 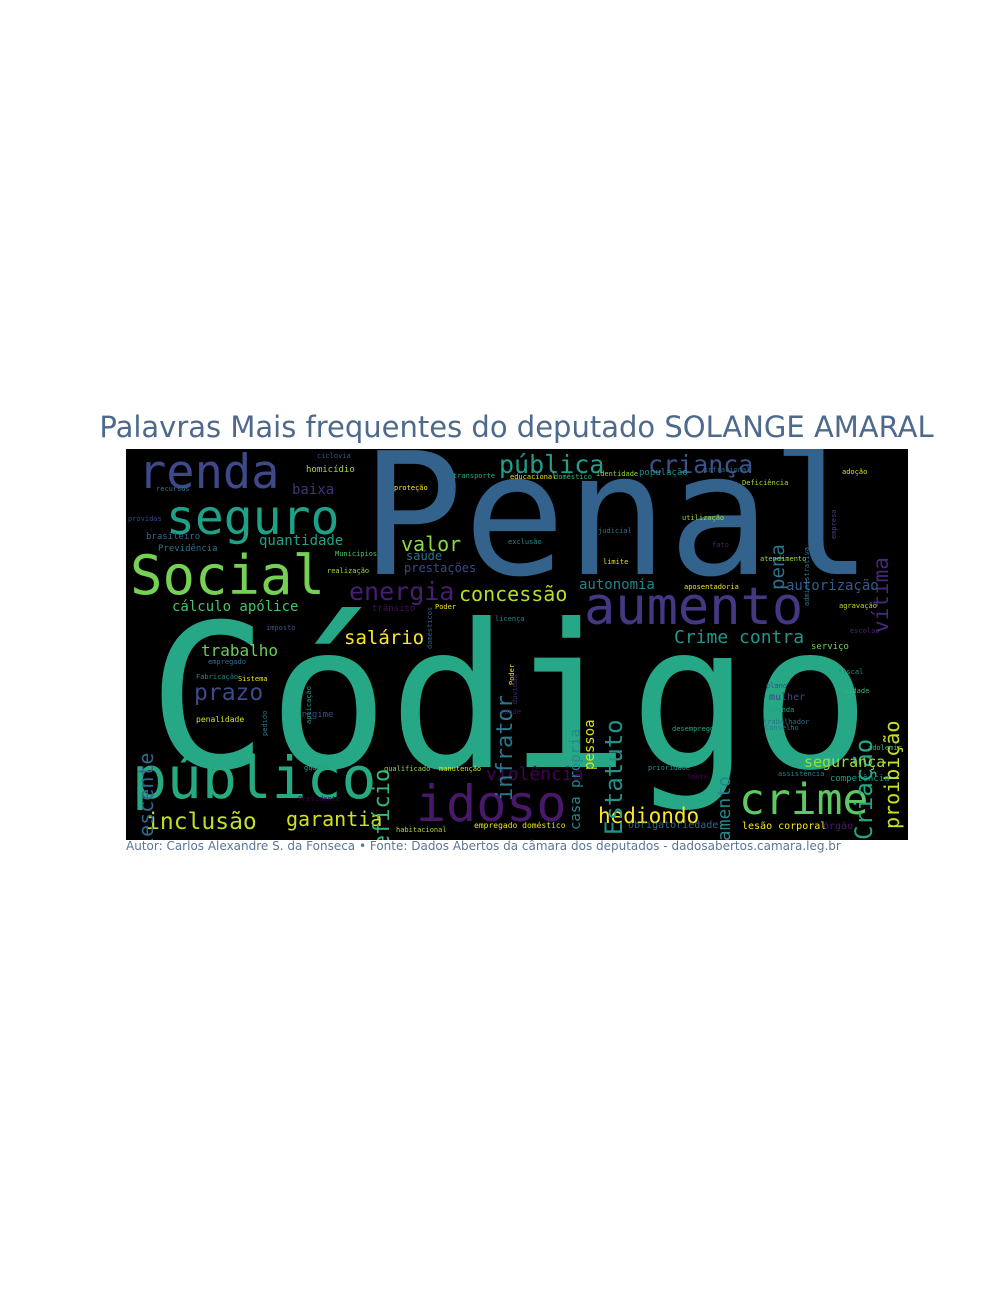 I want to click on word-43: Previdência, so click(x=188, y=549).